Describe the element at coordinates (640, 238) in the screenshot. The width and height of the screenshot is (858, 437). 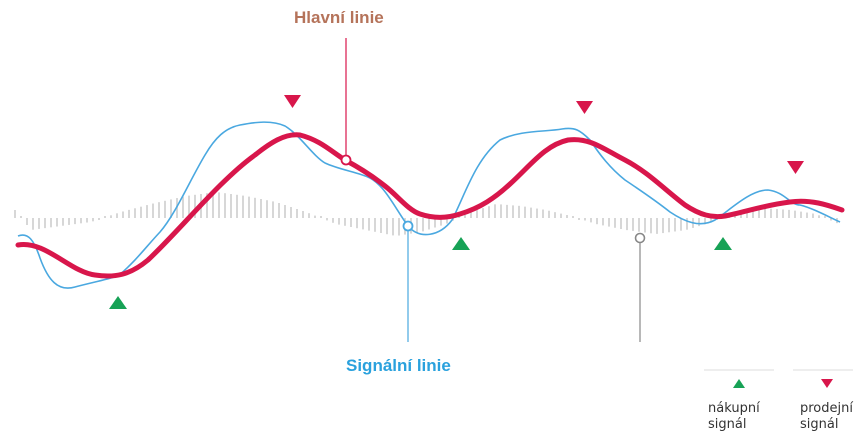
I see `histogram-marker` at that location.